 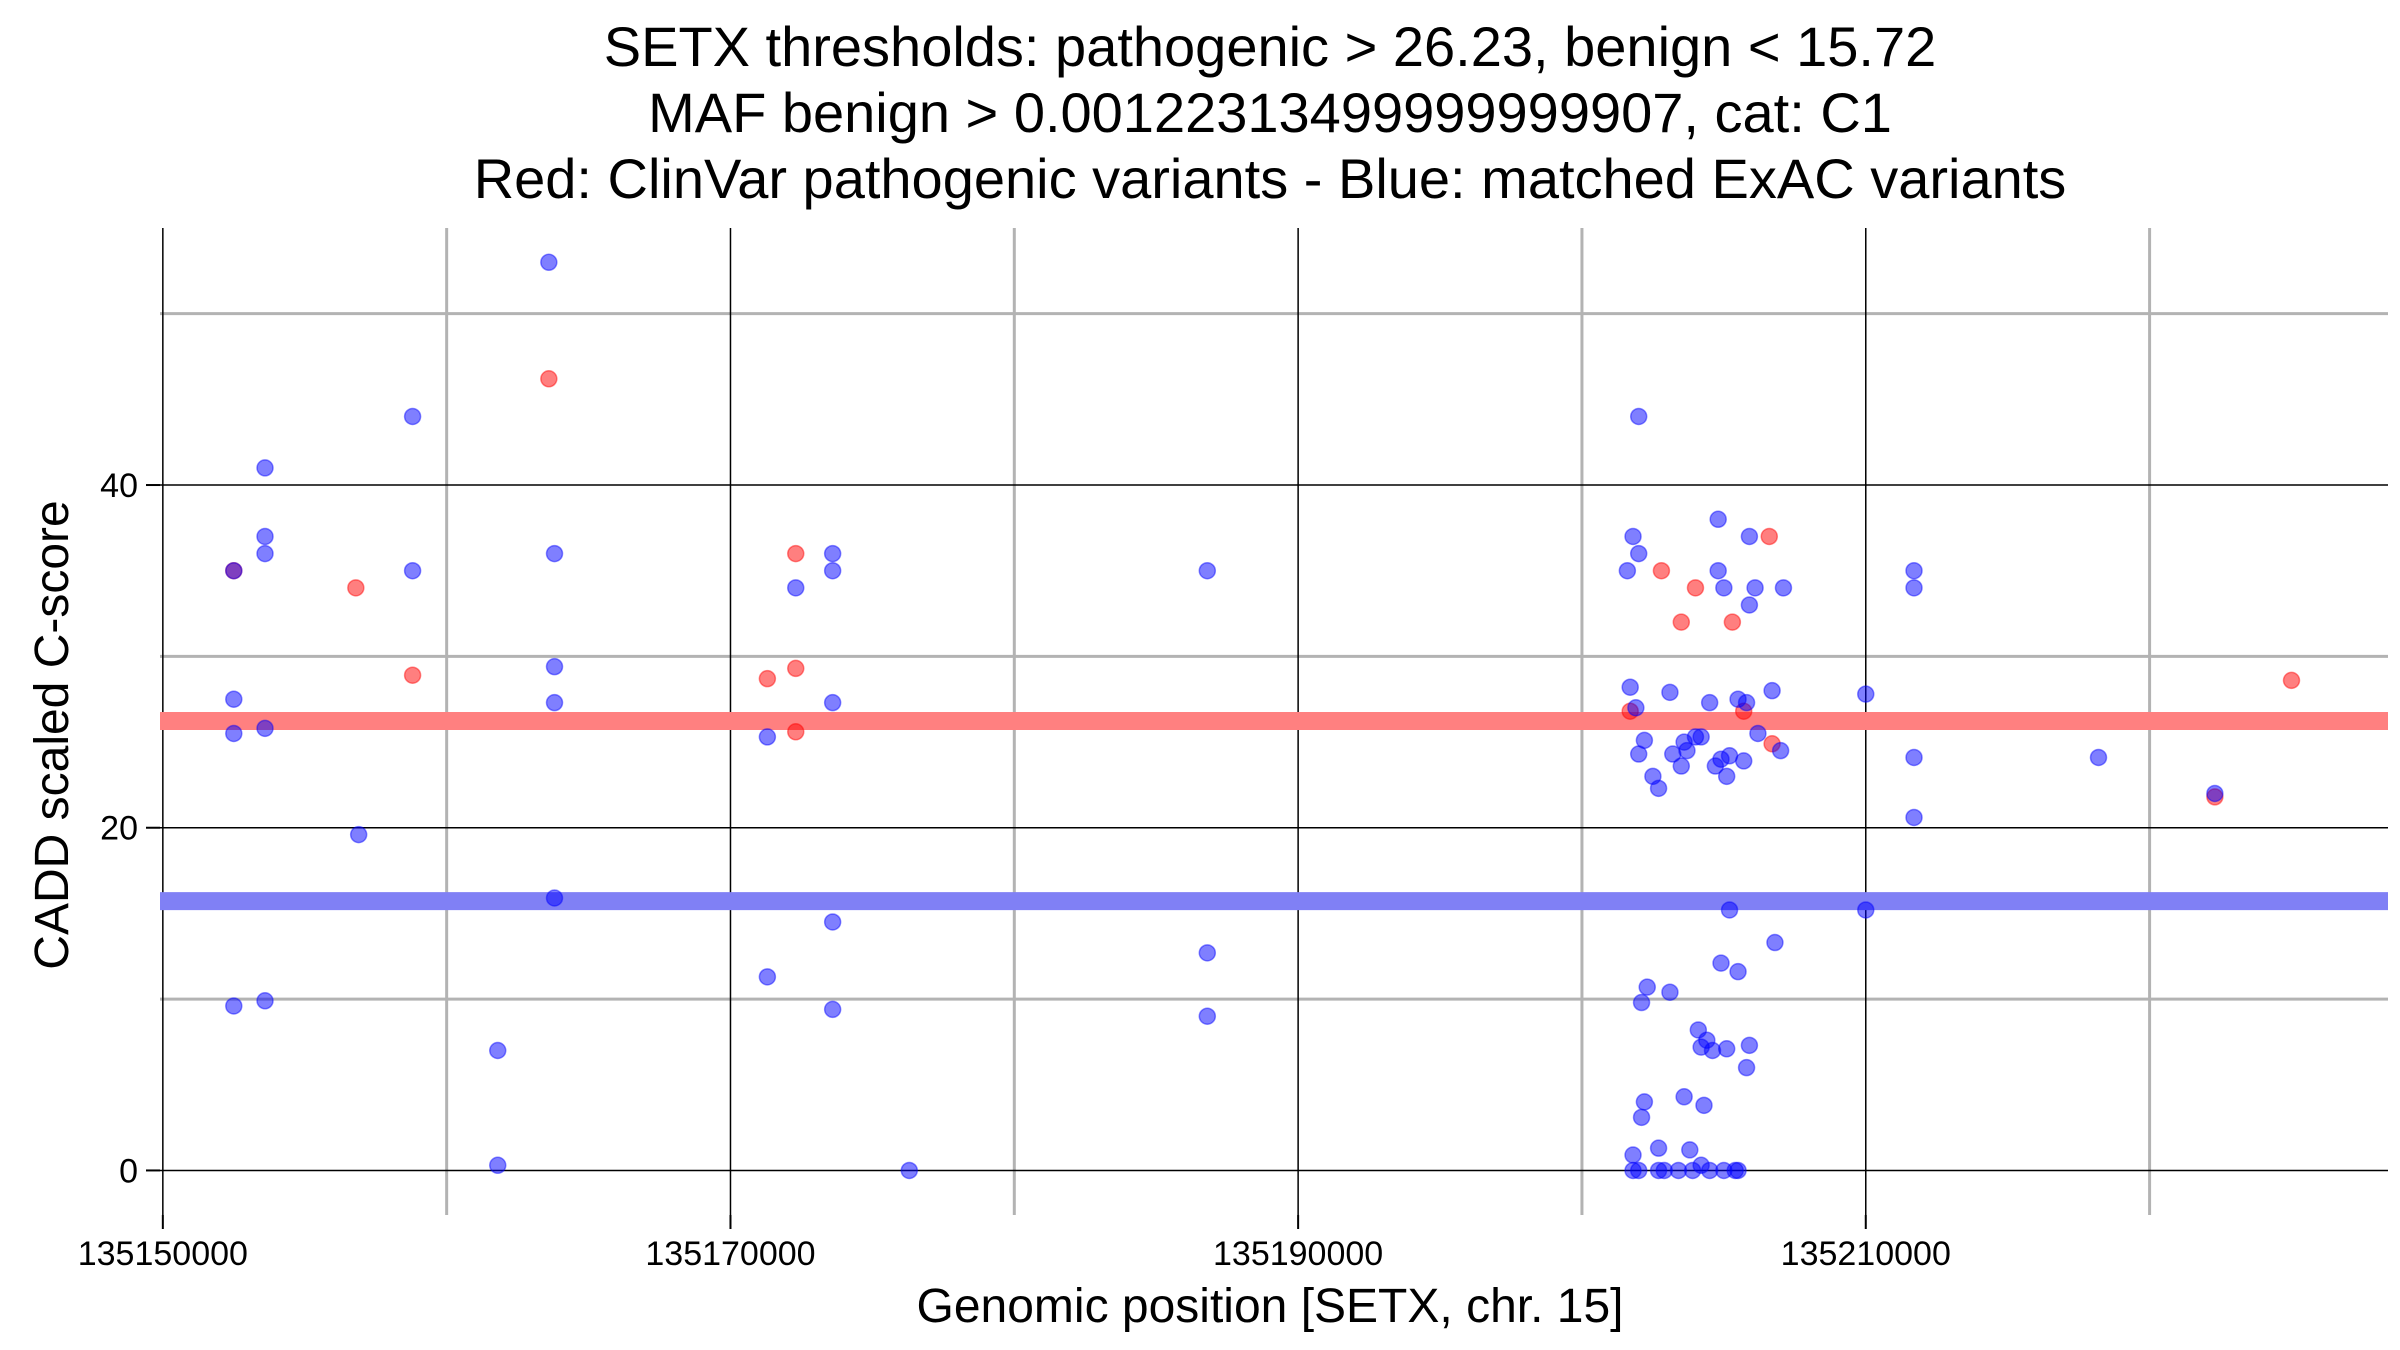 What do you see at coordinates (1298, 1254) in the screenshot?
I see `x-tick-label: 135190000` at bounding box center [1298, 1254].